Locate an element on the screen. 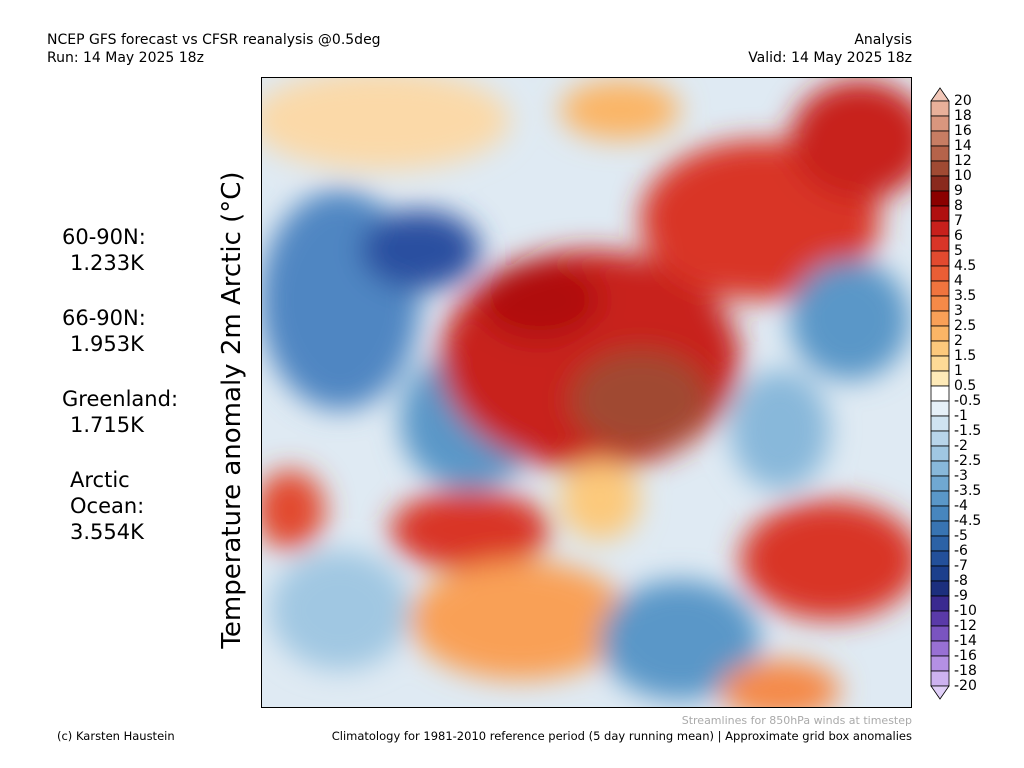  colorbar-label: 2 is located at coordinates (958, 341).